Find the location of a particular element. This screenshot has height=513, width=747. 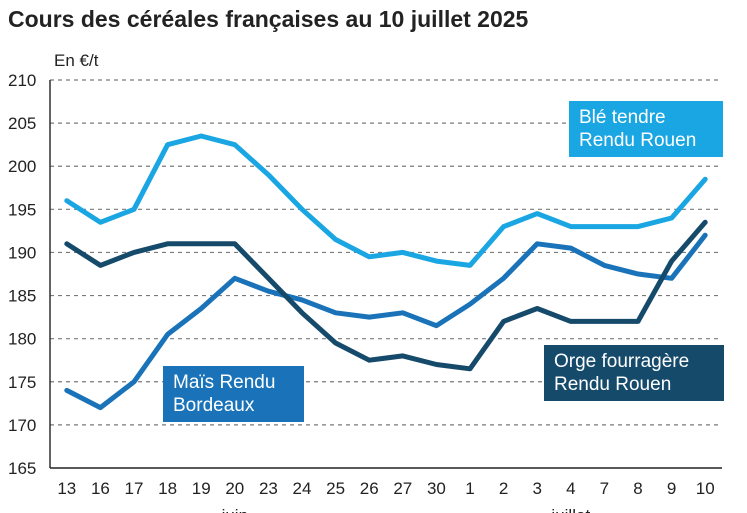

x-tick-label: 30 is located at coordinates (436, 488).